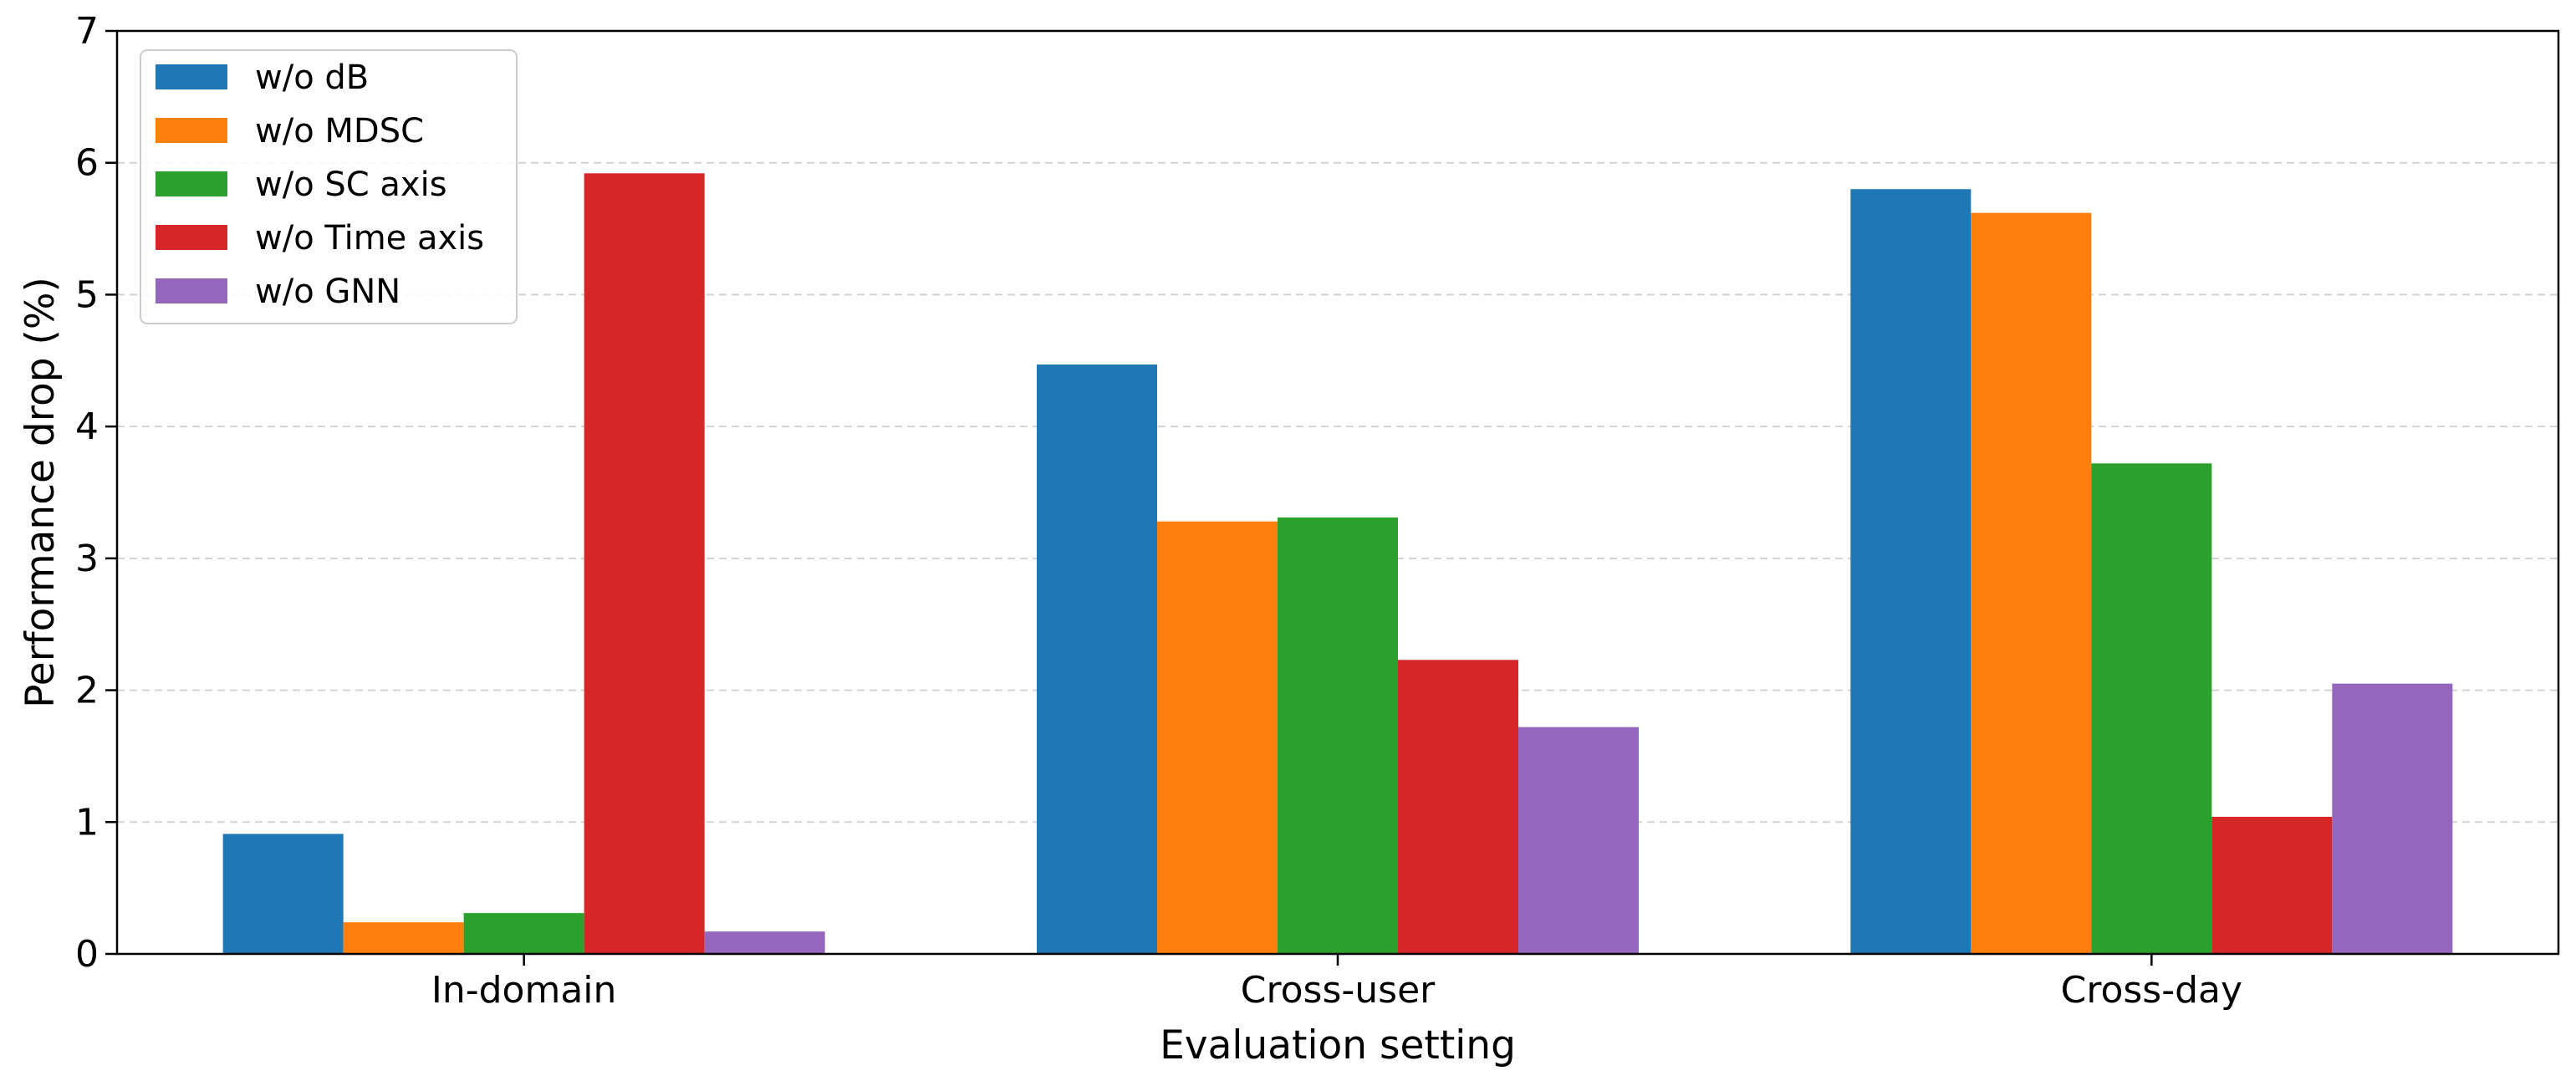 This screenshot has height=1081, width=2576. What do you see at coordinates (1338, 1045) in the screenshot?
I see `x-axis-label: Evaluation setting` at bounding box center [1338, 1045].